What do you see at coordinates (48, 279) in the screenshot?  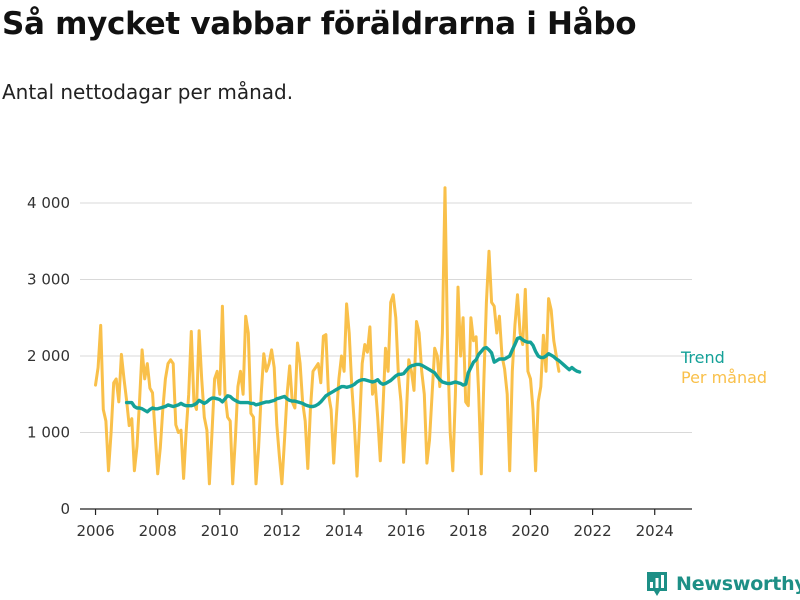 I see `y-tick-label: 3 000` at bounding box center [48, 279].